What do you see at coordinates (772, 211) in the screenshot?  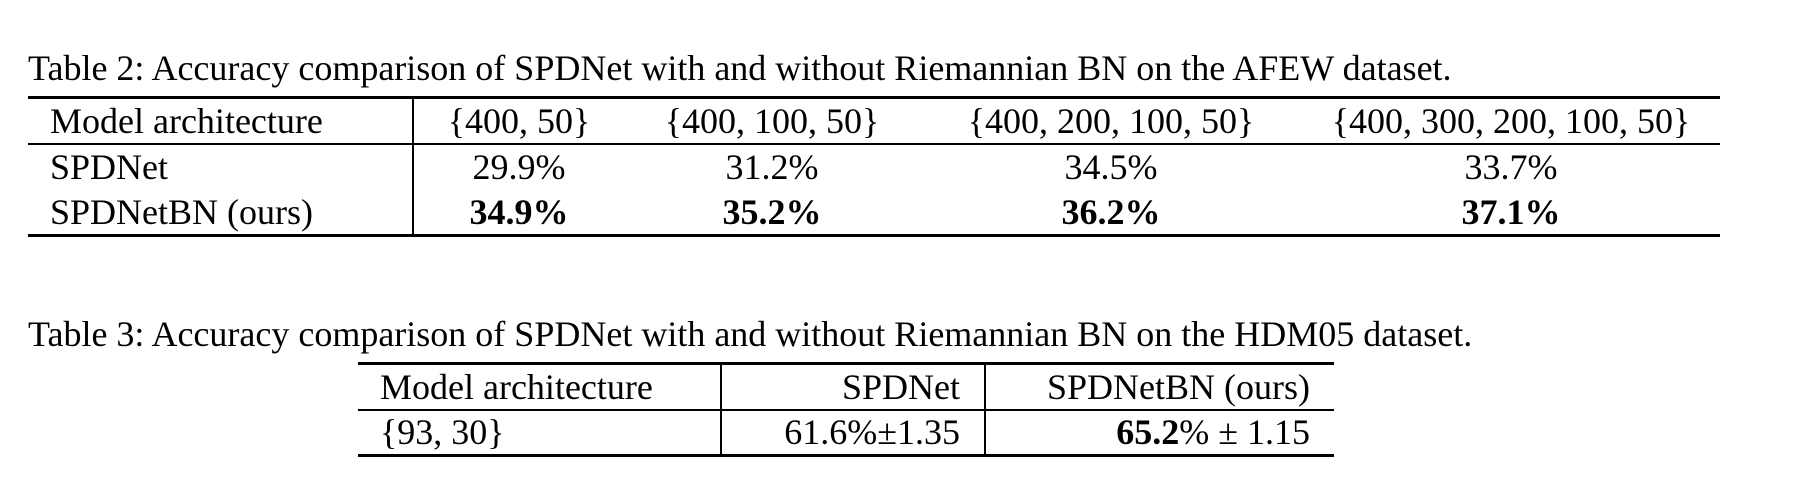 I see `table2-cell: 35.2%` at bounding box center [772, 211].